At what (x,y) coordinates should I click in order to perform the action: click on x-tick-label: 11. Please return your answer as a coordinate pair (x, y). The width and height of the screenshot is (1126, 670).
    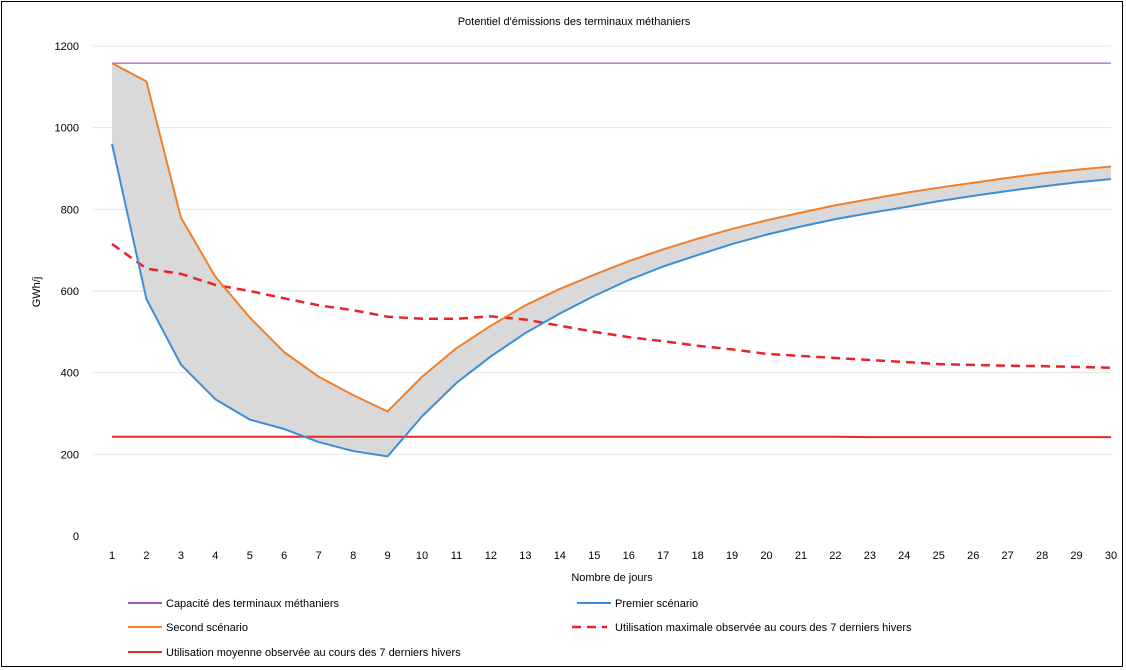
    Looking at the image, I should click on (456, 556).